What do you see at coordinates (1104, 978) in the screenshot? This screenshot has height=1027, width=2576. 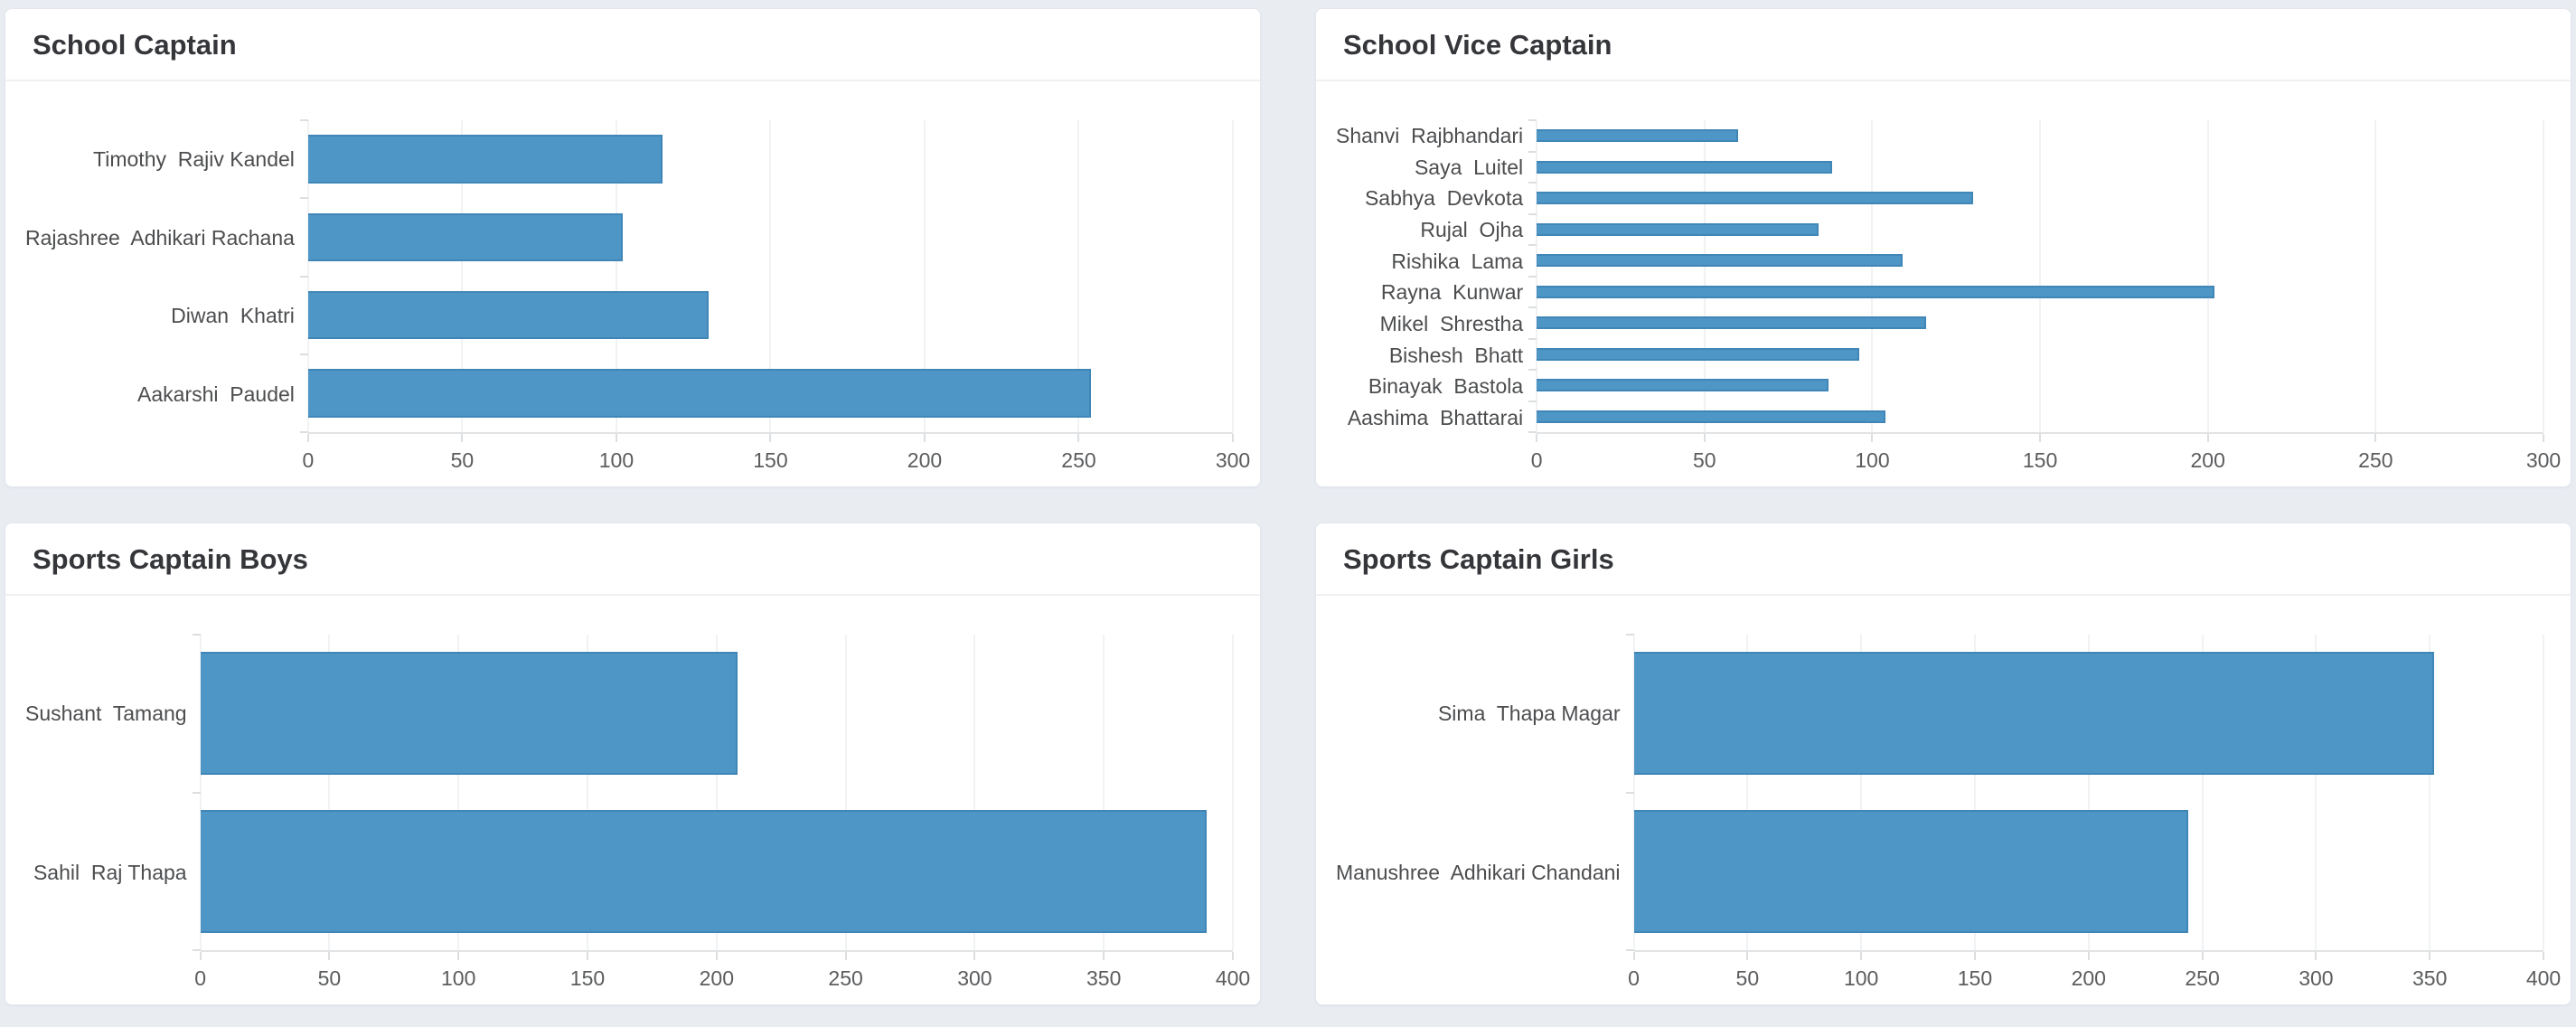 I see `x-axis-tick-label: 350` at bounding box center [1104, 978].